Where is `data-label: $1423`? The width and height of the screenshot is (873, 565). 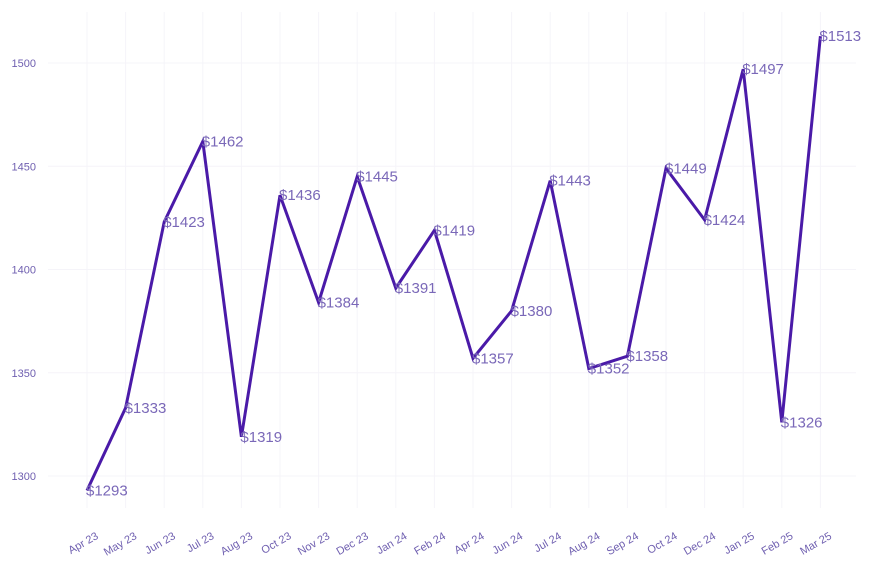 data-label: $1423 is located at coordinates (184, 222).